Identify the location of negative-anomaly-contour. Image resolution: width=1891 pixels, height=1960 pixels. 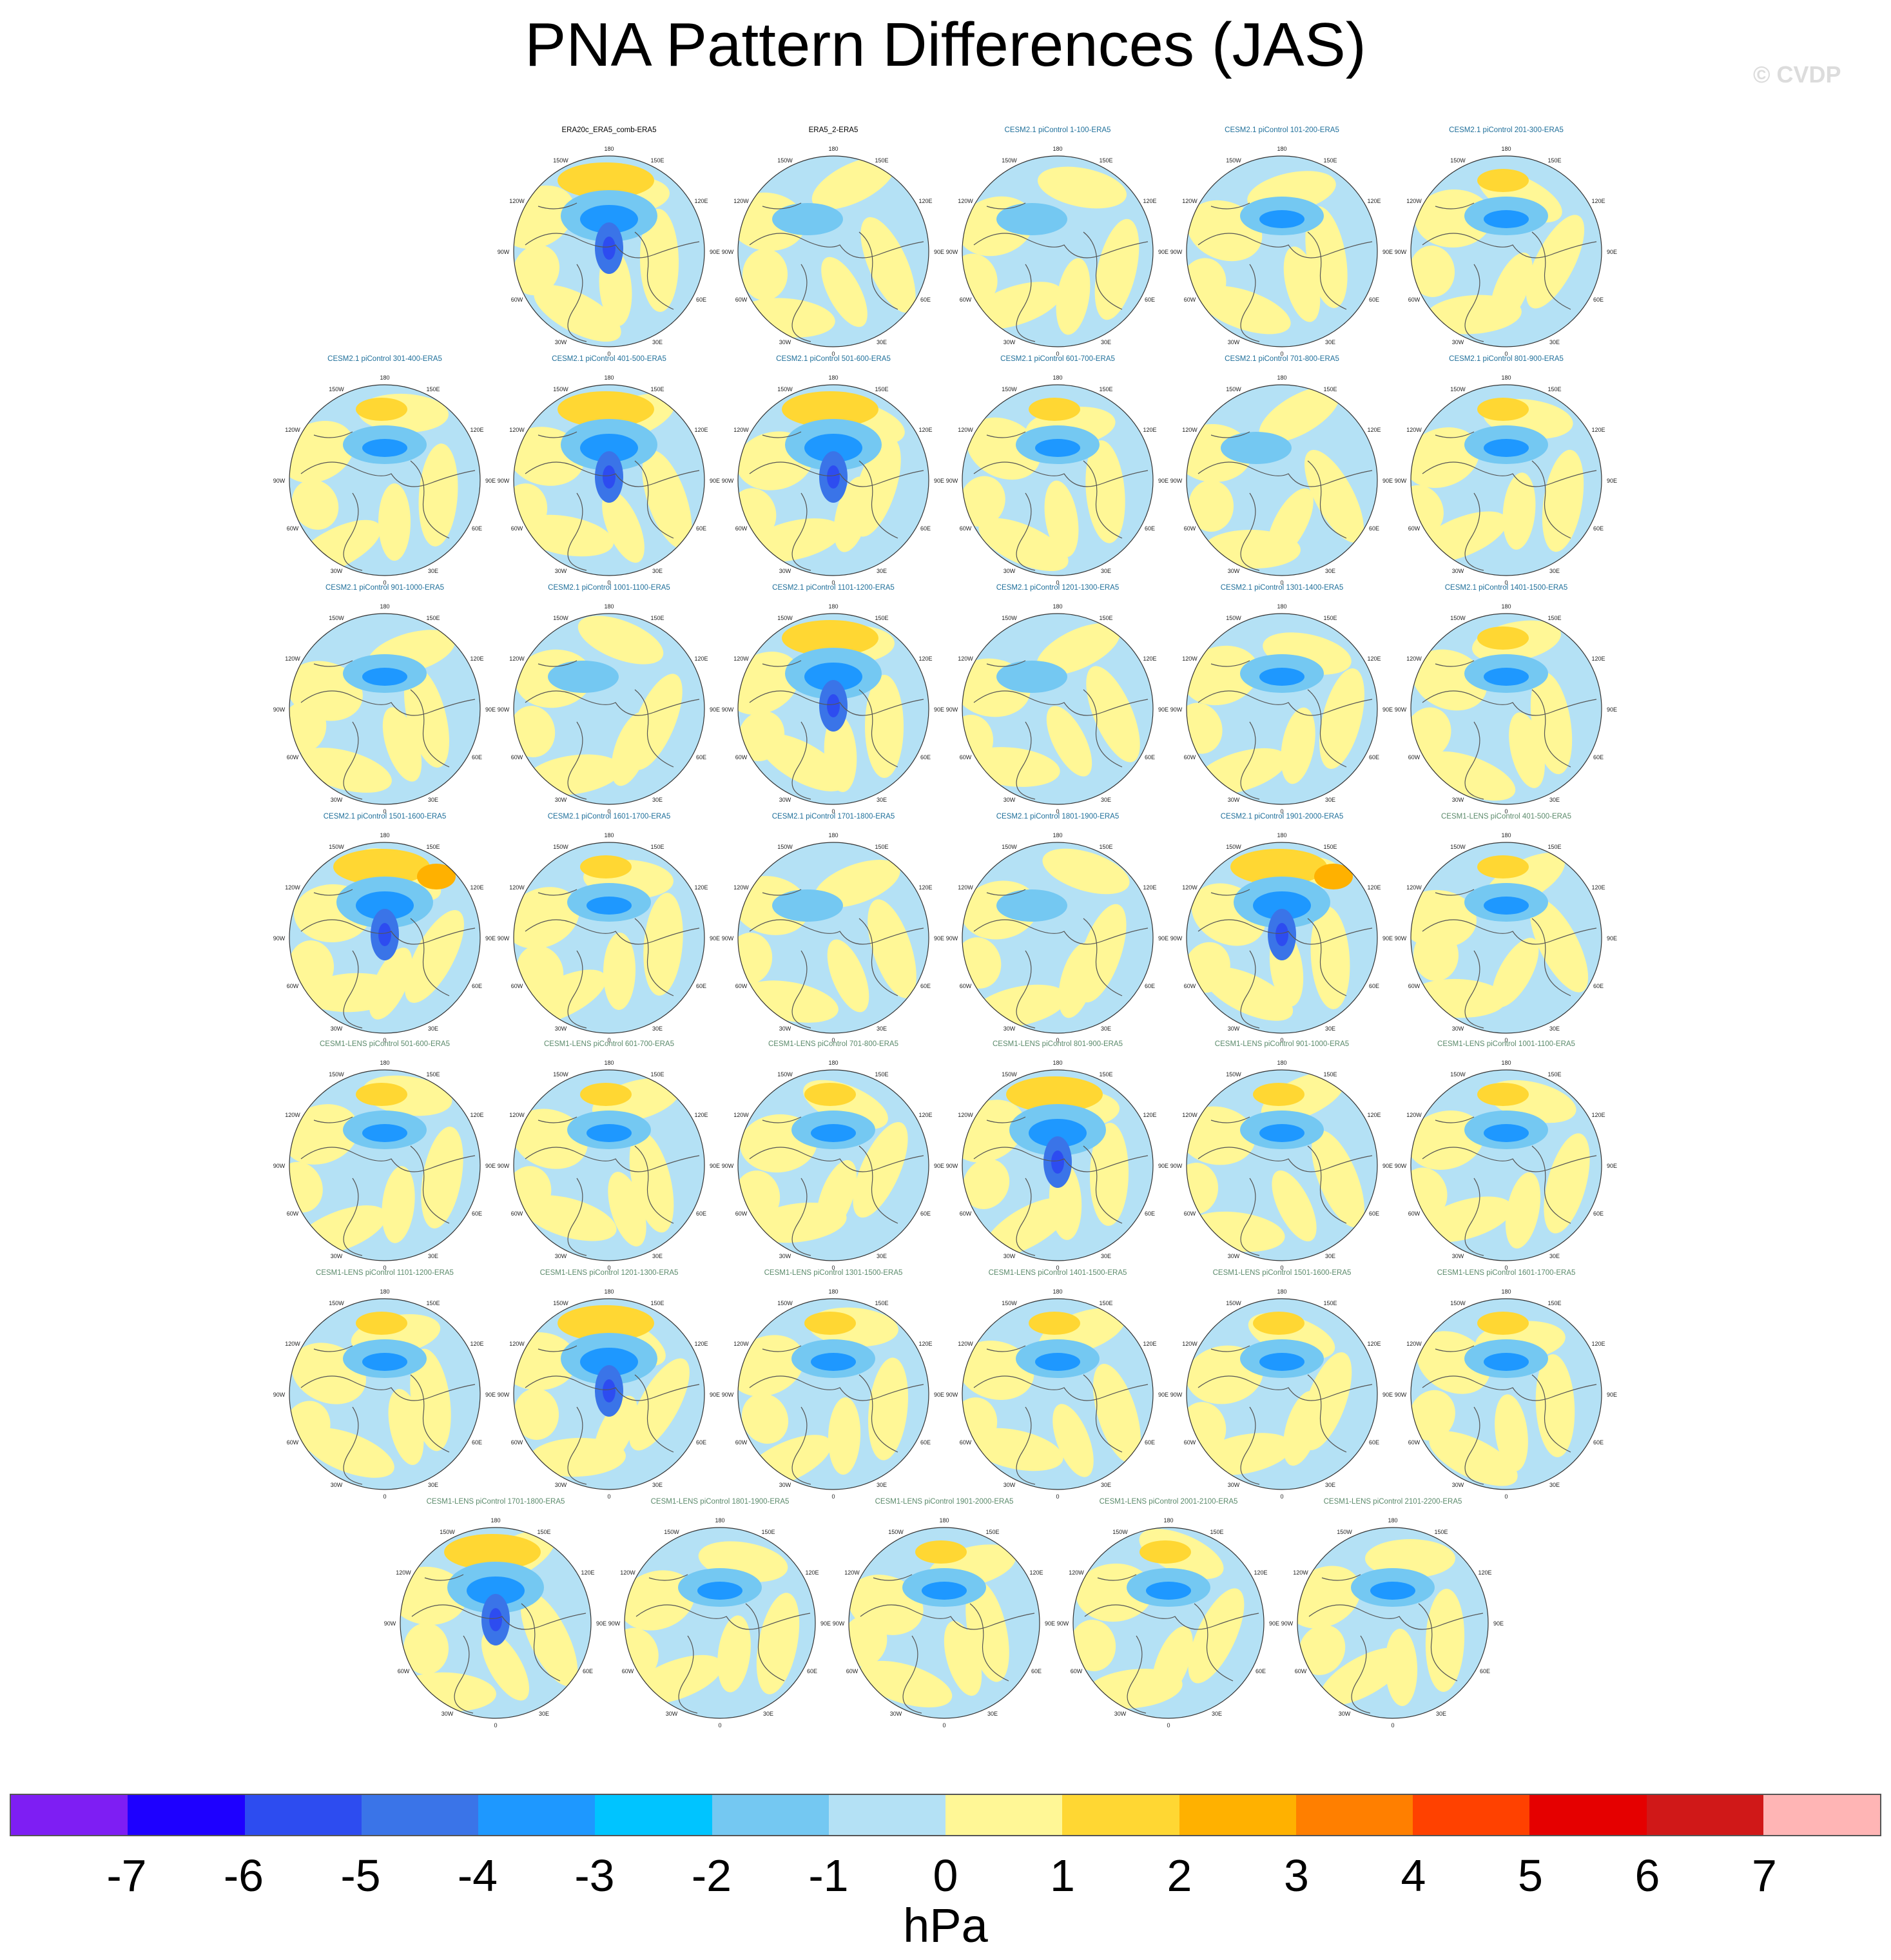
(1031, 219).